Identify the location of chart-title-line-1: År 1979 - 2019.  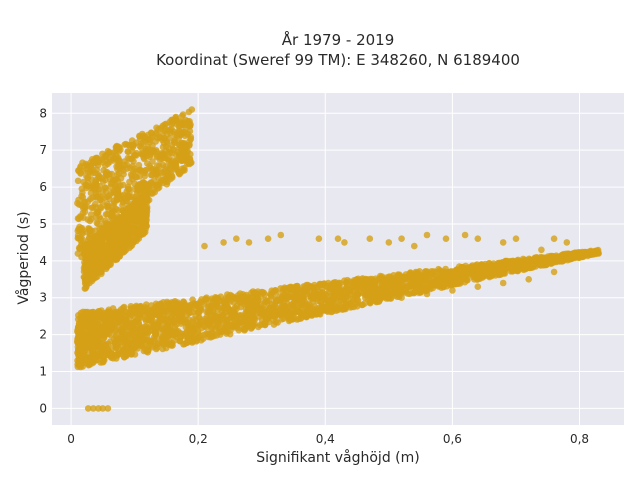
(338, 39).